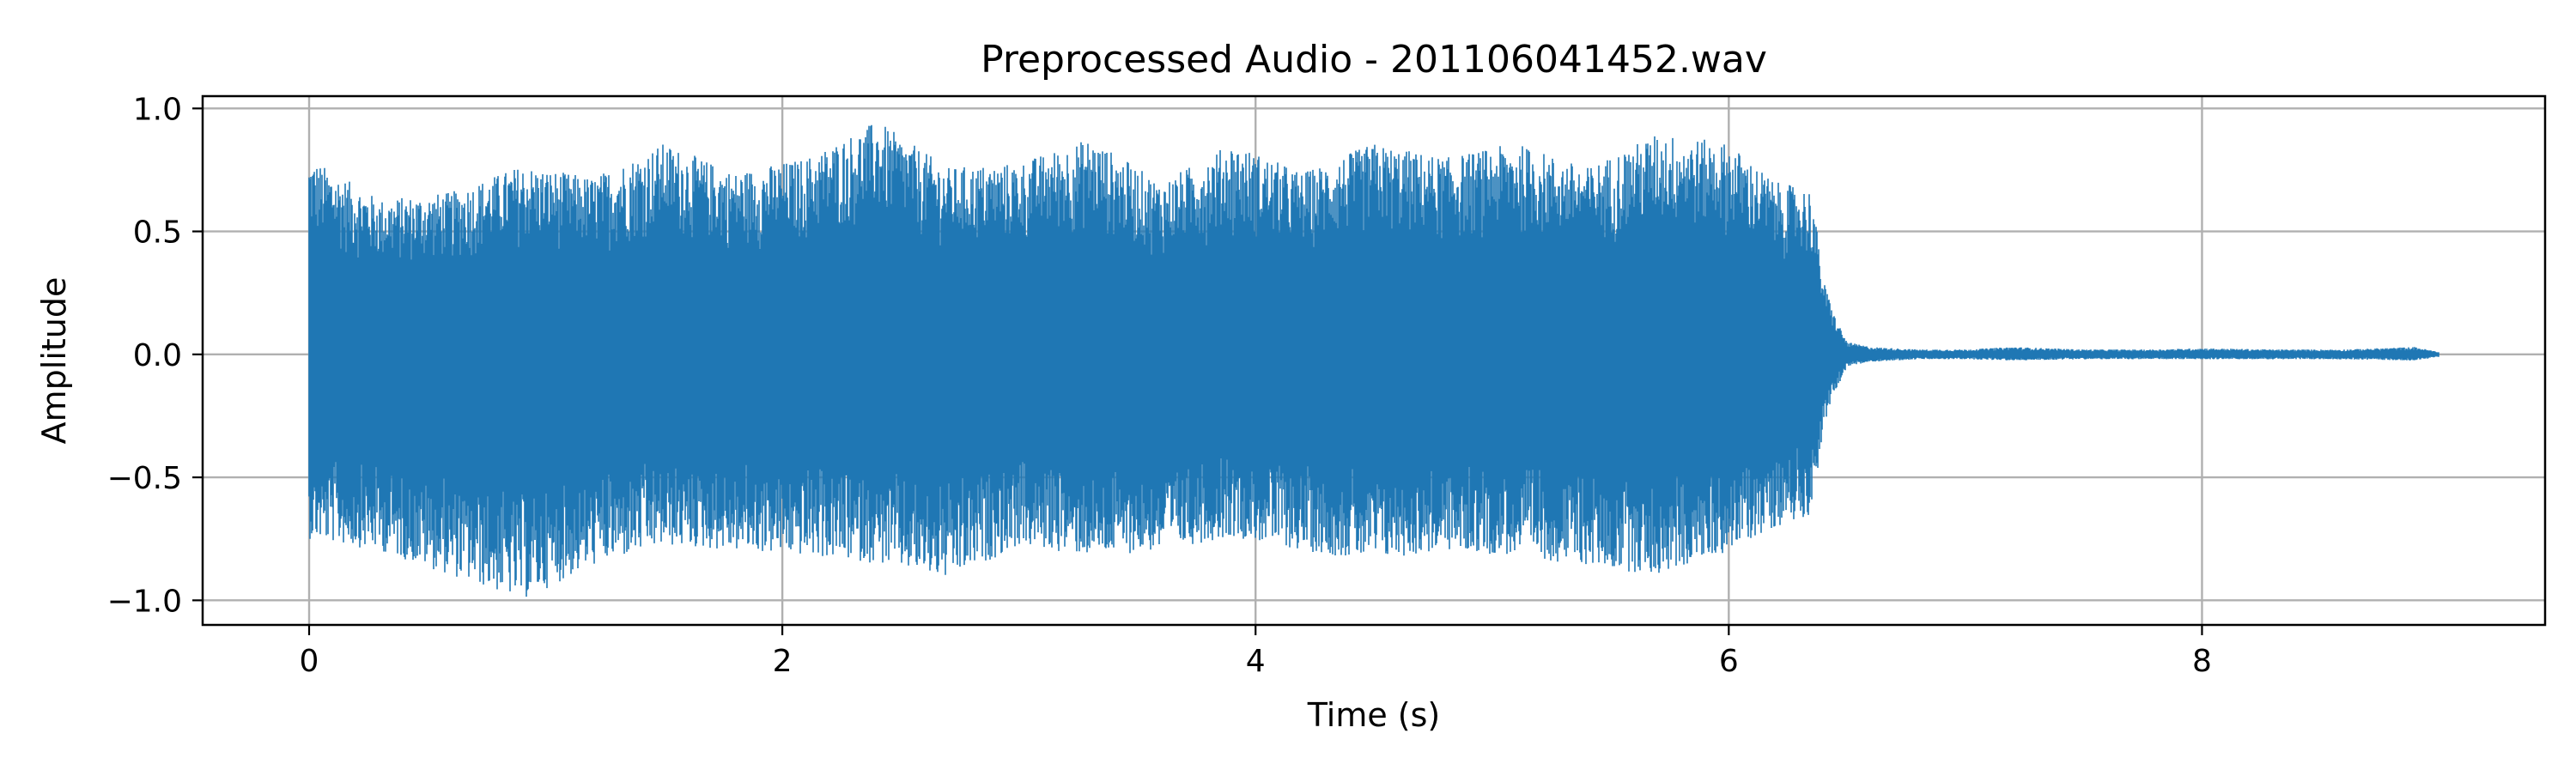 The height and width of the screenshot is (776, 2576). What do you see at coordinates (54, 361) in the screenshot?
I see `y-axis-label: Amplitude` at bounding box center [54, 361].